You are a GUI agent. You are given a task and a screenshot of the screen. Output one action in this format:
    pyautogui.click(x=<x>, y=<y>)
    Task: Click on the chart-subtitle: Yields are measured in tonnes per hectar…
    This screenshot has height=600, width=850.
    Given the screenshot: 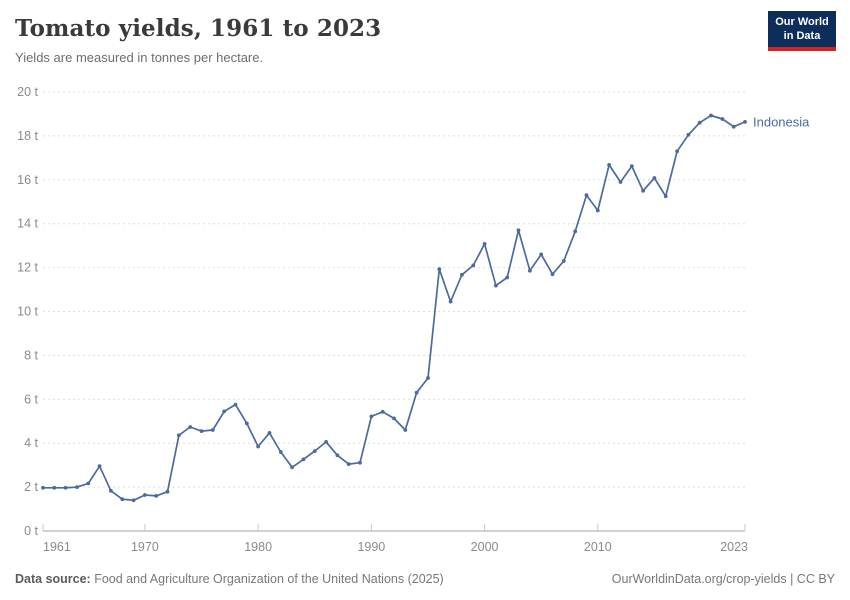 What is the action you would take?
    pyautogui.click(x=139, y=57)
    